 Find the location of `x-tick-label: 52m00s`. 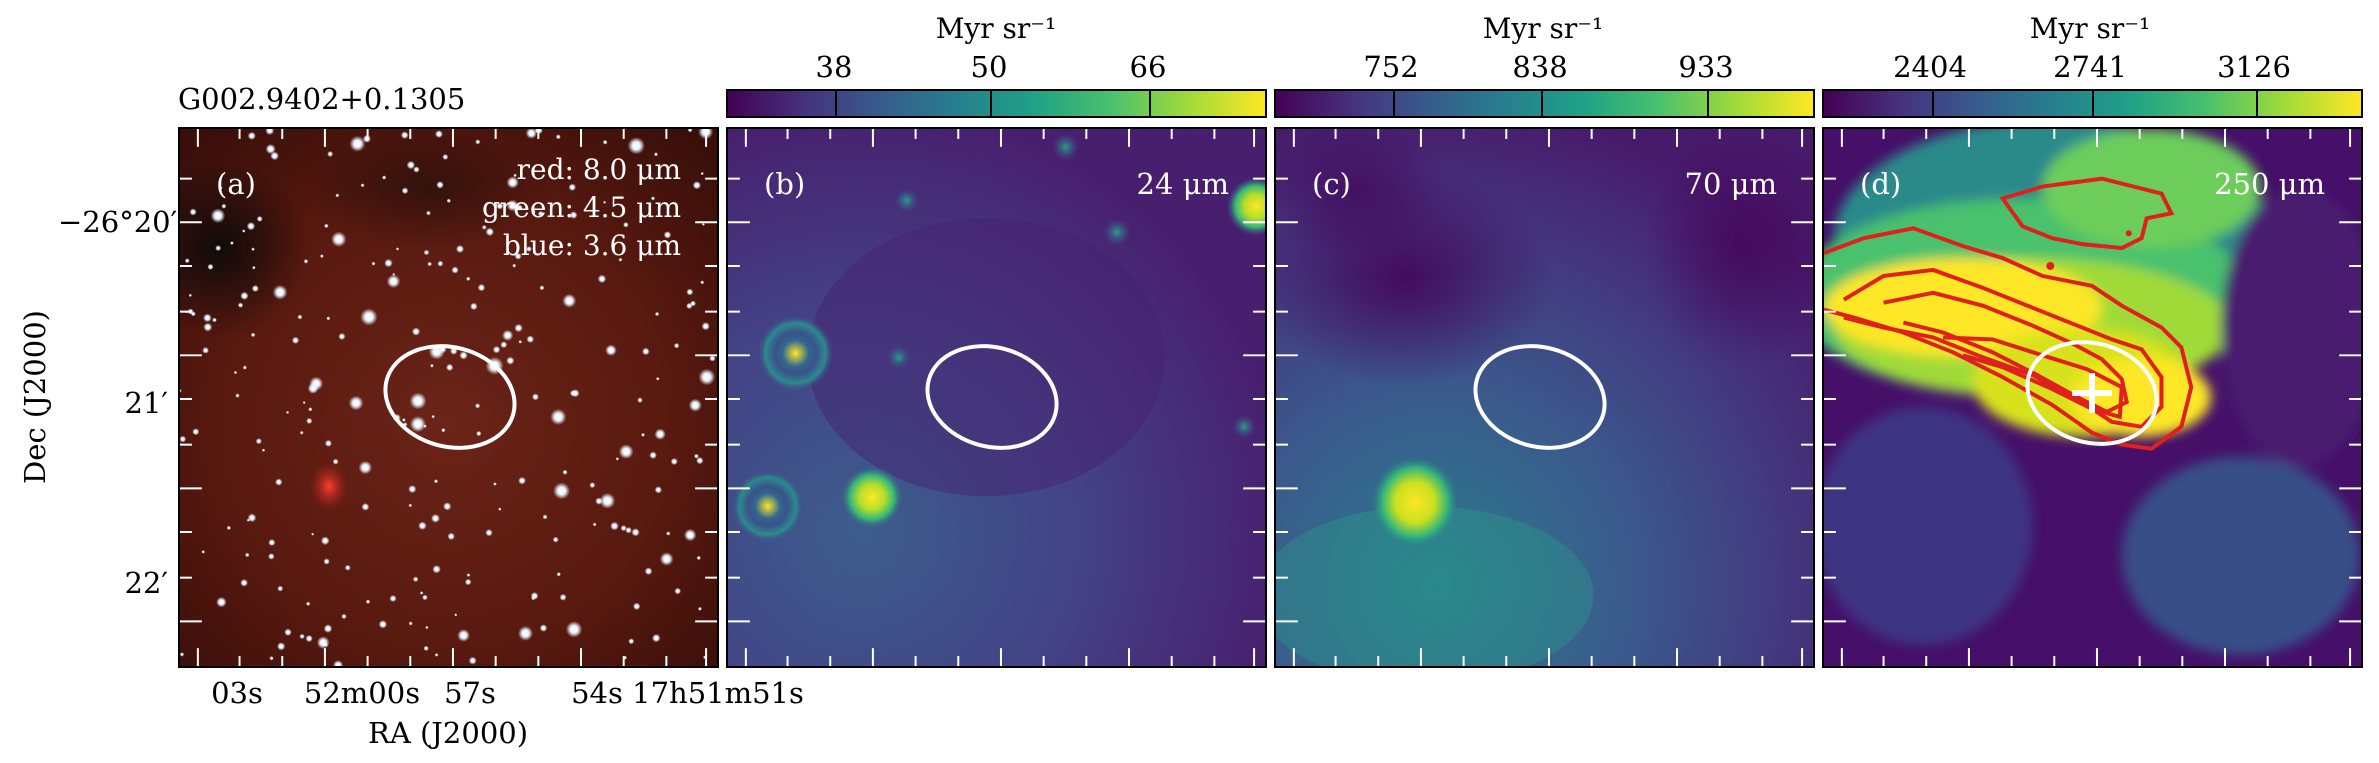

x-tick-label: 52m00s is located at coordinates (362, 693).